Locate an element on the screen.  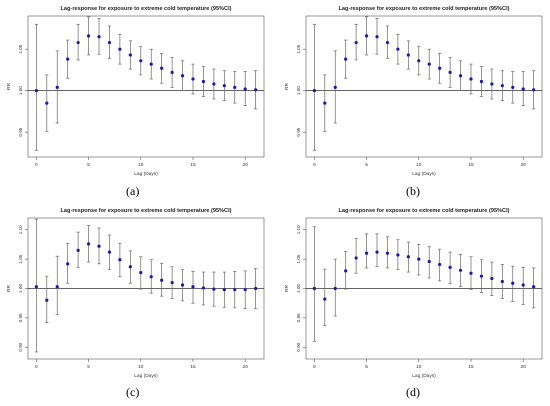
y-tick-label: 1.10 is located at coordinates (298, 229).